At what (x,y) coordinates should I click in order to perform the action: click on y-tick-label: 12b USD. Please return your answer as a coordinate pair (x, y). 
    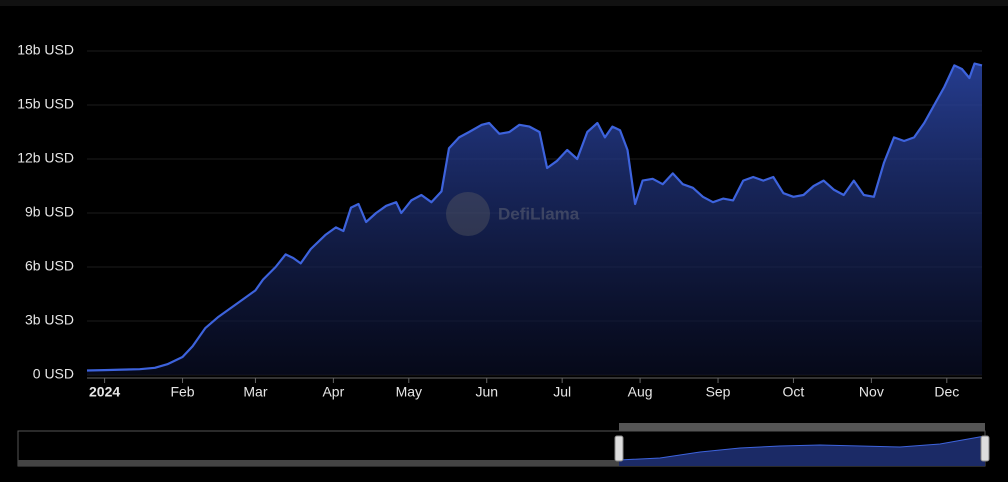
    Looking at the image, I should click on (45, 158).